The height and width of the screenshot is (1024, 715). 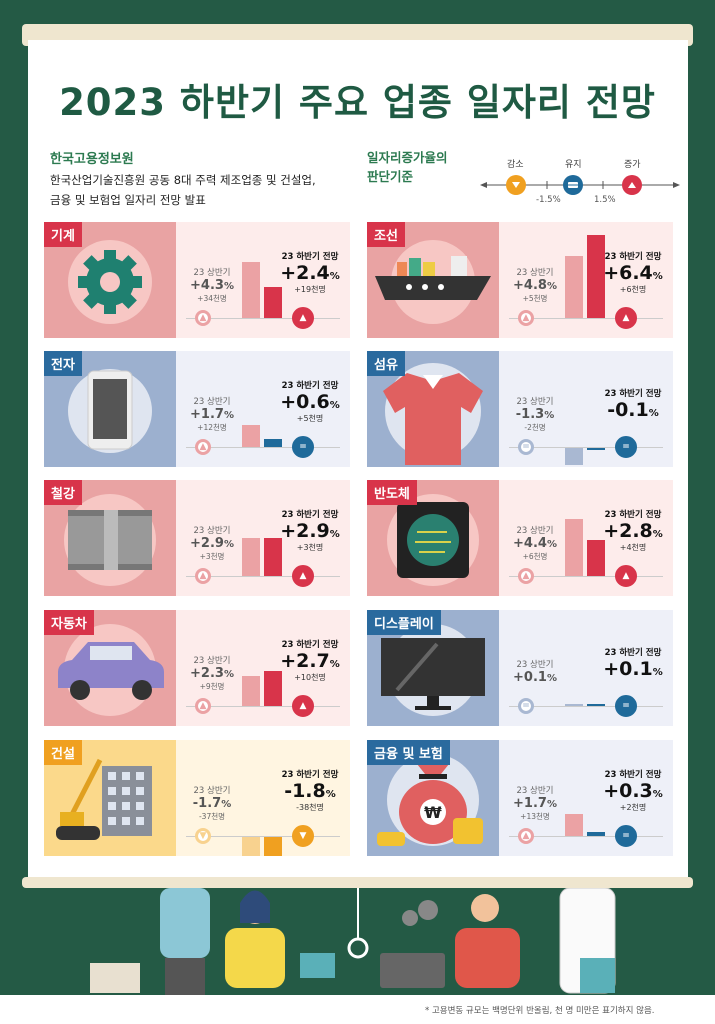 What do you see at coordinates (530, 285) in the screenshot?
I see `first-half-rate-value: +4.8` at bounding box center [530, 285].